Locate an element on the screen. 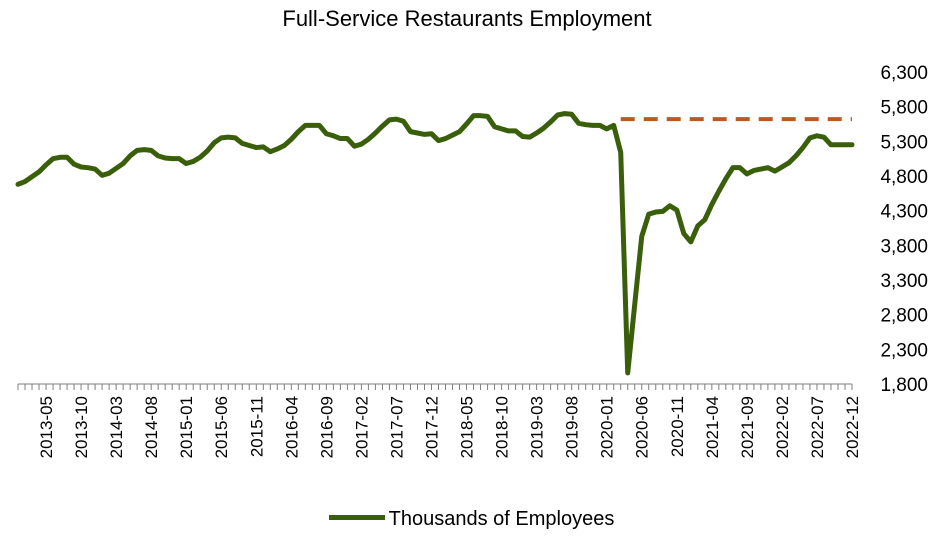 Image resolution: width=943 pixels, height=549 pixels. legend: Thousands of Employees is located at coordinates (471, 519).